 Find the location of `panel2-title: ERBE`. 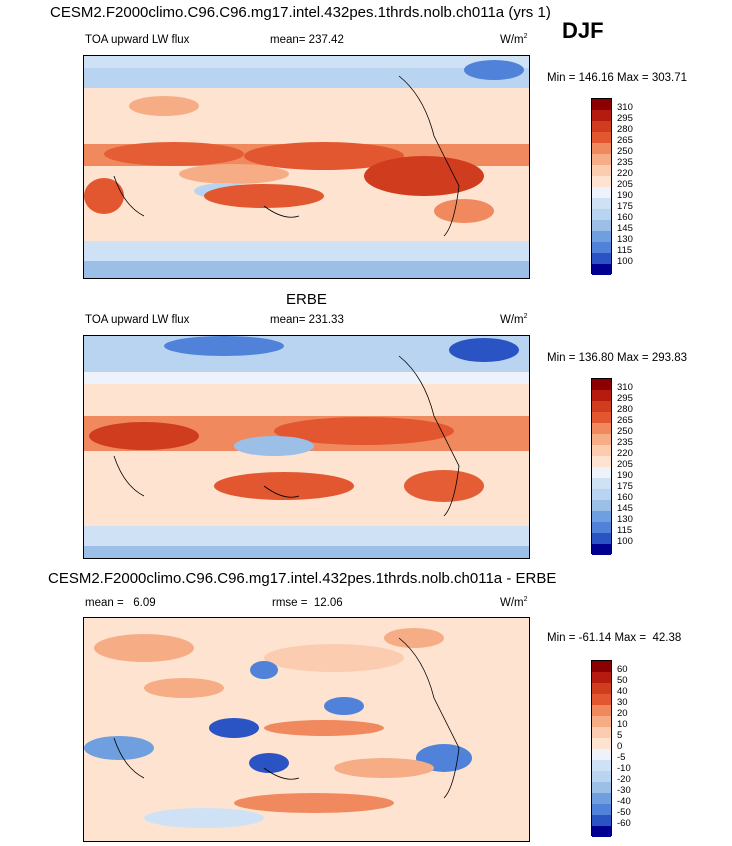

panel2-title: ERBE is located at coordinates (306, 299).